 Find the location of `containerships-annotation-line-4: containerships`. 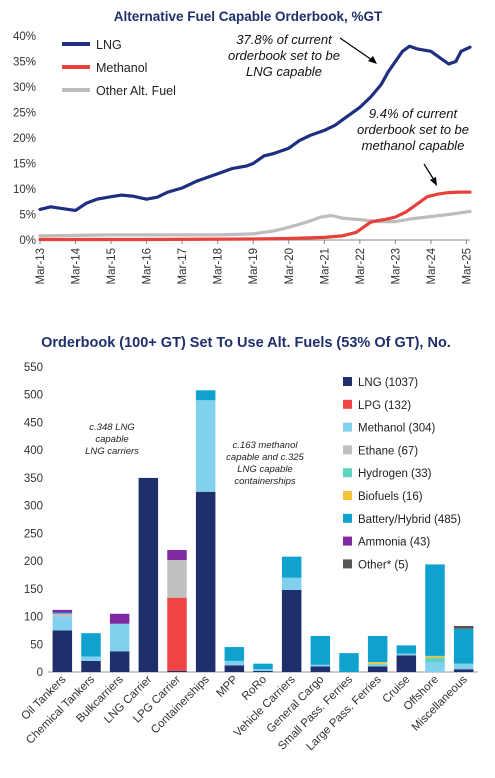

containerships-annotation-line-4: containerships is located at coordinates (265, 481).